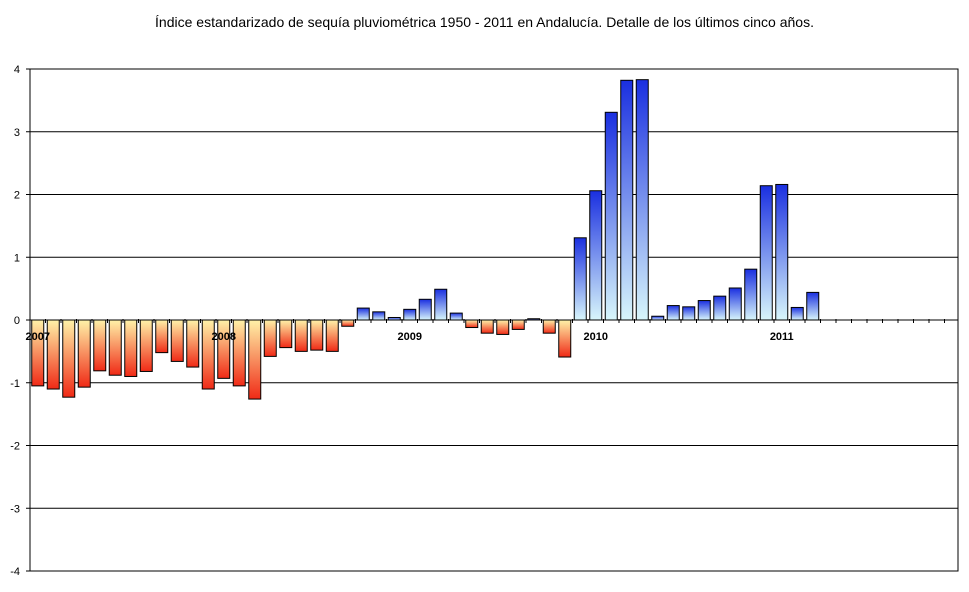 Image resolution: width=969 pixels, height=592 pixels. I want to click on x-axis: 2007 2008 2009 2010 2011, so click(410, 337).